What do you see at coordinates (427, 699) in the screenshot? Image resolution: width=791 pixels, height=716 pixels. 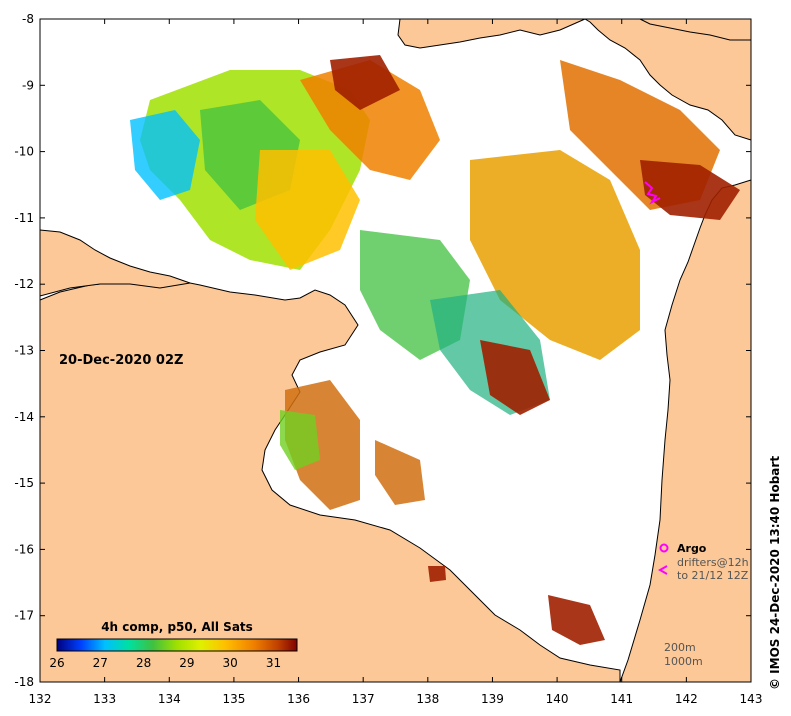 I see `x-tick-label: 138` at bounding box center [427, 699].